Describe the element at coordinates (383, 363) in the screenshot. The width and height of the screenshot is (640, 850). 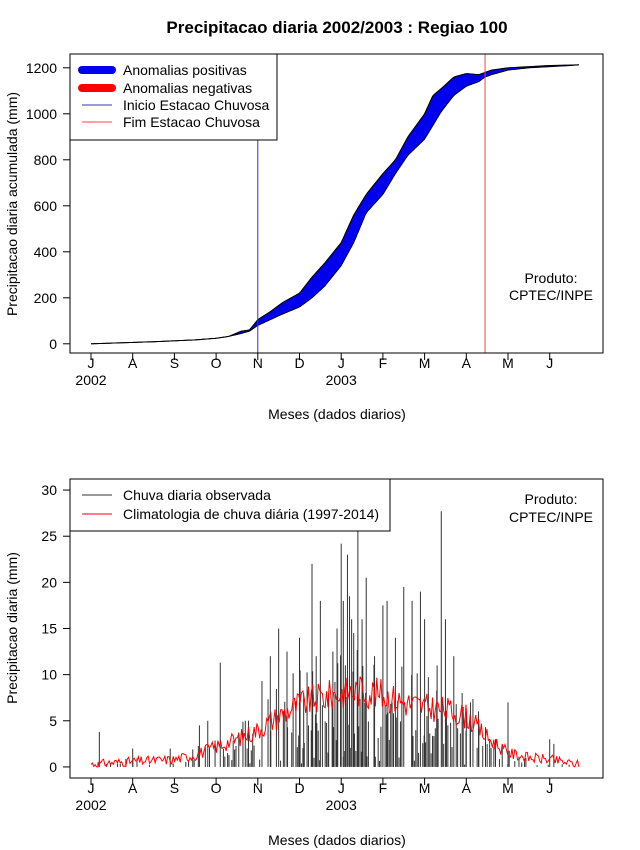
I see `x-axis-month-label: F` at that location.